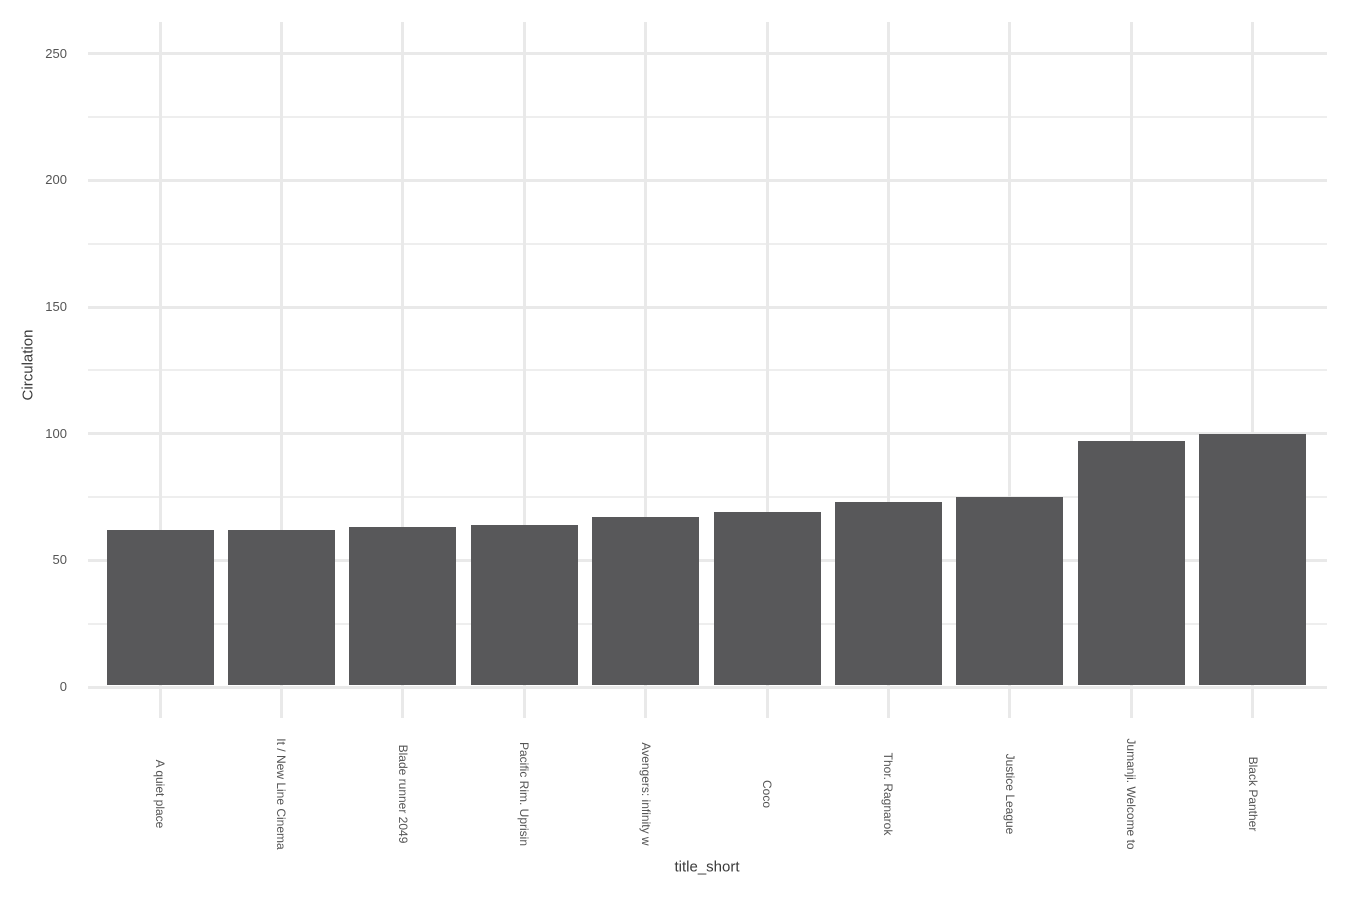  What do you see at coordinates (1009, 794) in the screenshot?
I see `x-tick-label: Justice League` at bounding box center [1009, 794].